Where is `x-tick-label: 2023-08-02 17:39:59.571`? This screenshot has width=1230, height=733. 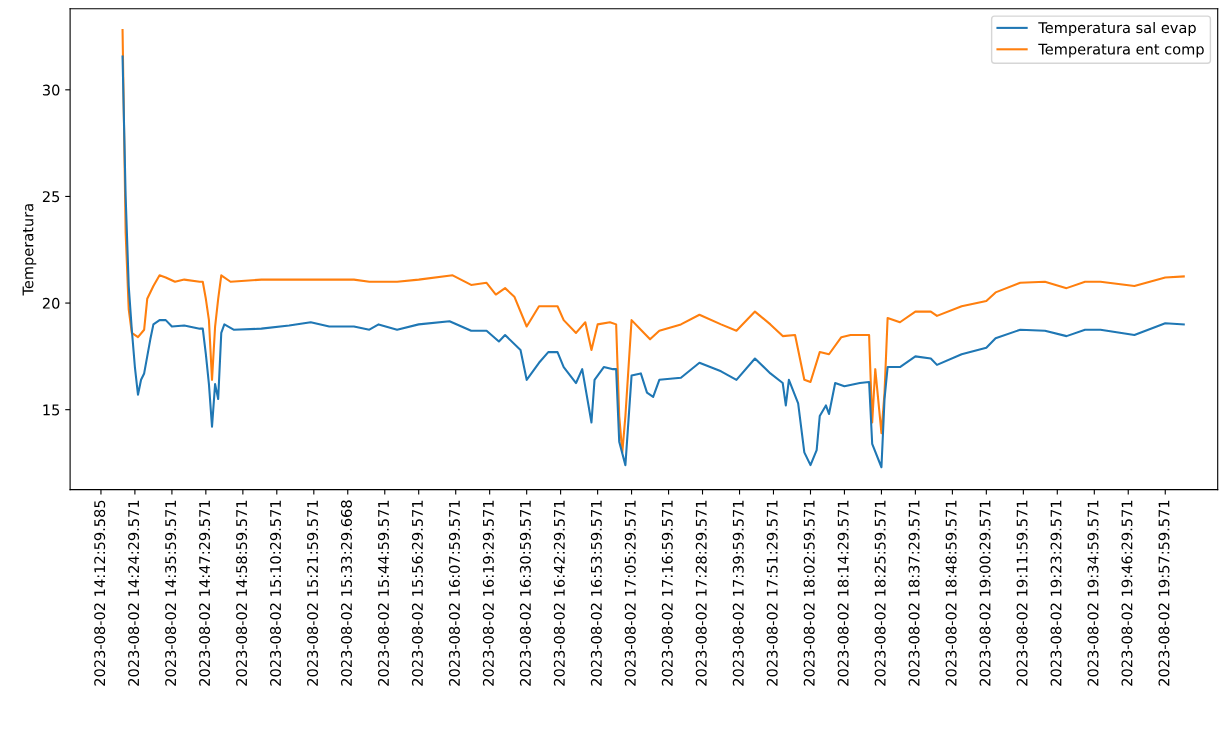
x-tick-label: 2023-08-02 17:39:59.571 is located at coordinates (738, 593).